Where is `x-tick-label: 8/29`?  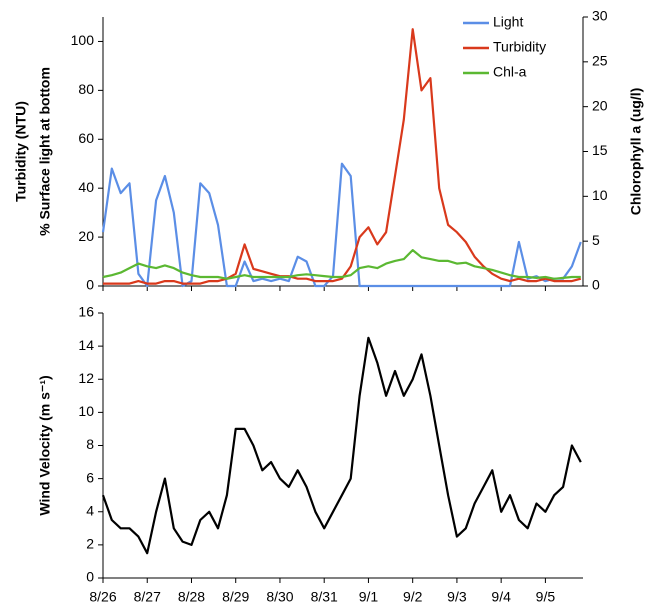
x-tick-label: 8/29 is located at coordinates (235, 597).